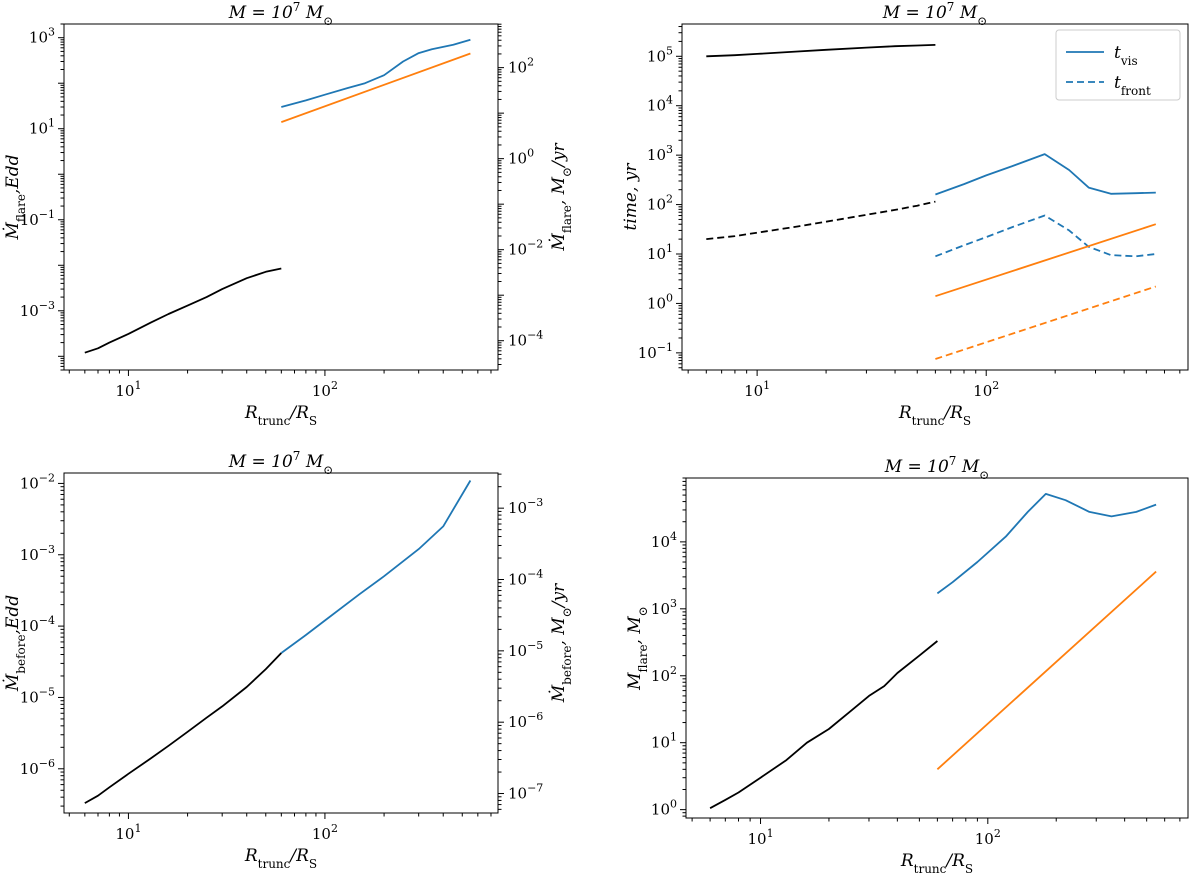 Image resolution: width=1200 pixels, height=876 pixels. I want to click on legend-box, so click(1118, 65).